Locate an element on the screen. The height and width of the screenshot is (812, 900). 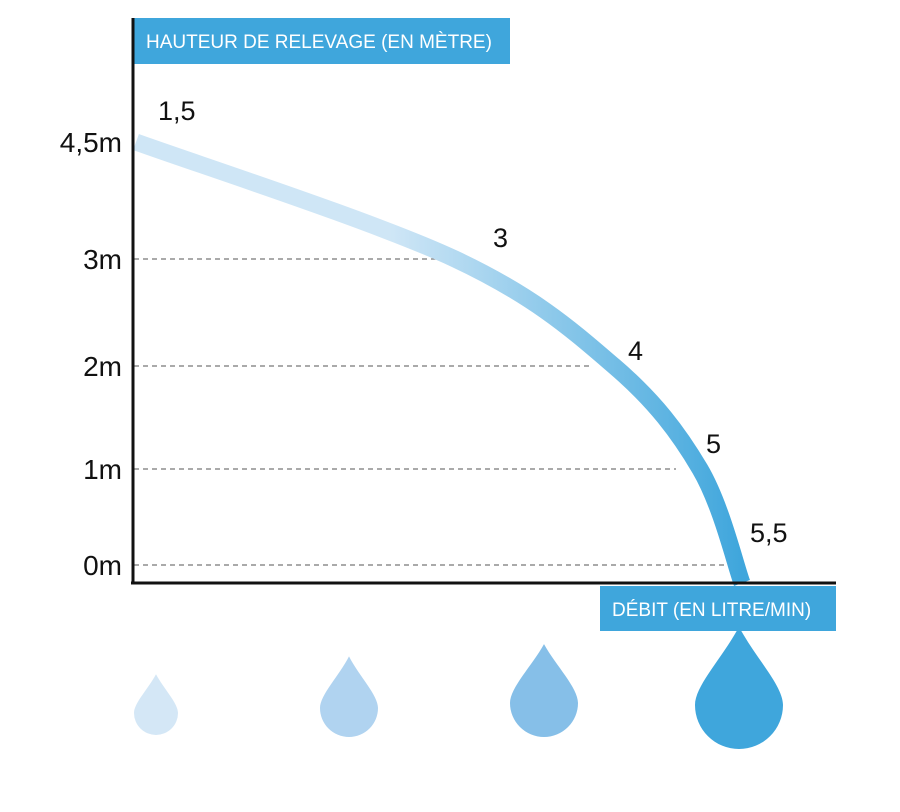
point-label: 5,5 is located at coordinates (769, 533).